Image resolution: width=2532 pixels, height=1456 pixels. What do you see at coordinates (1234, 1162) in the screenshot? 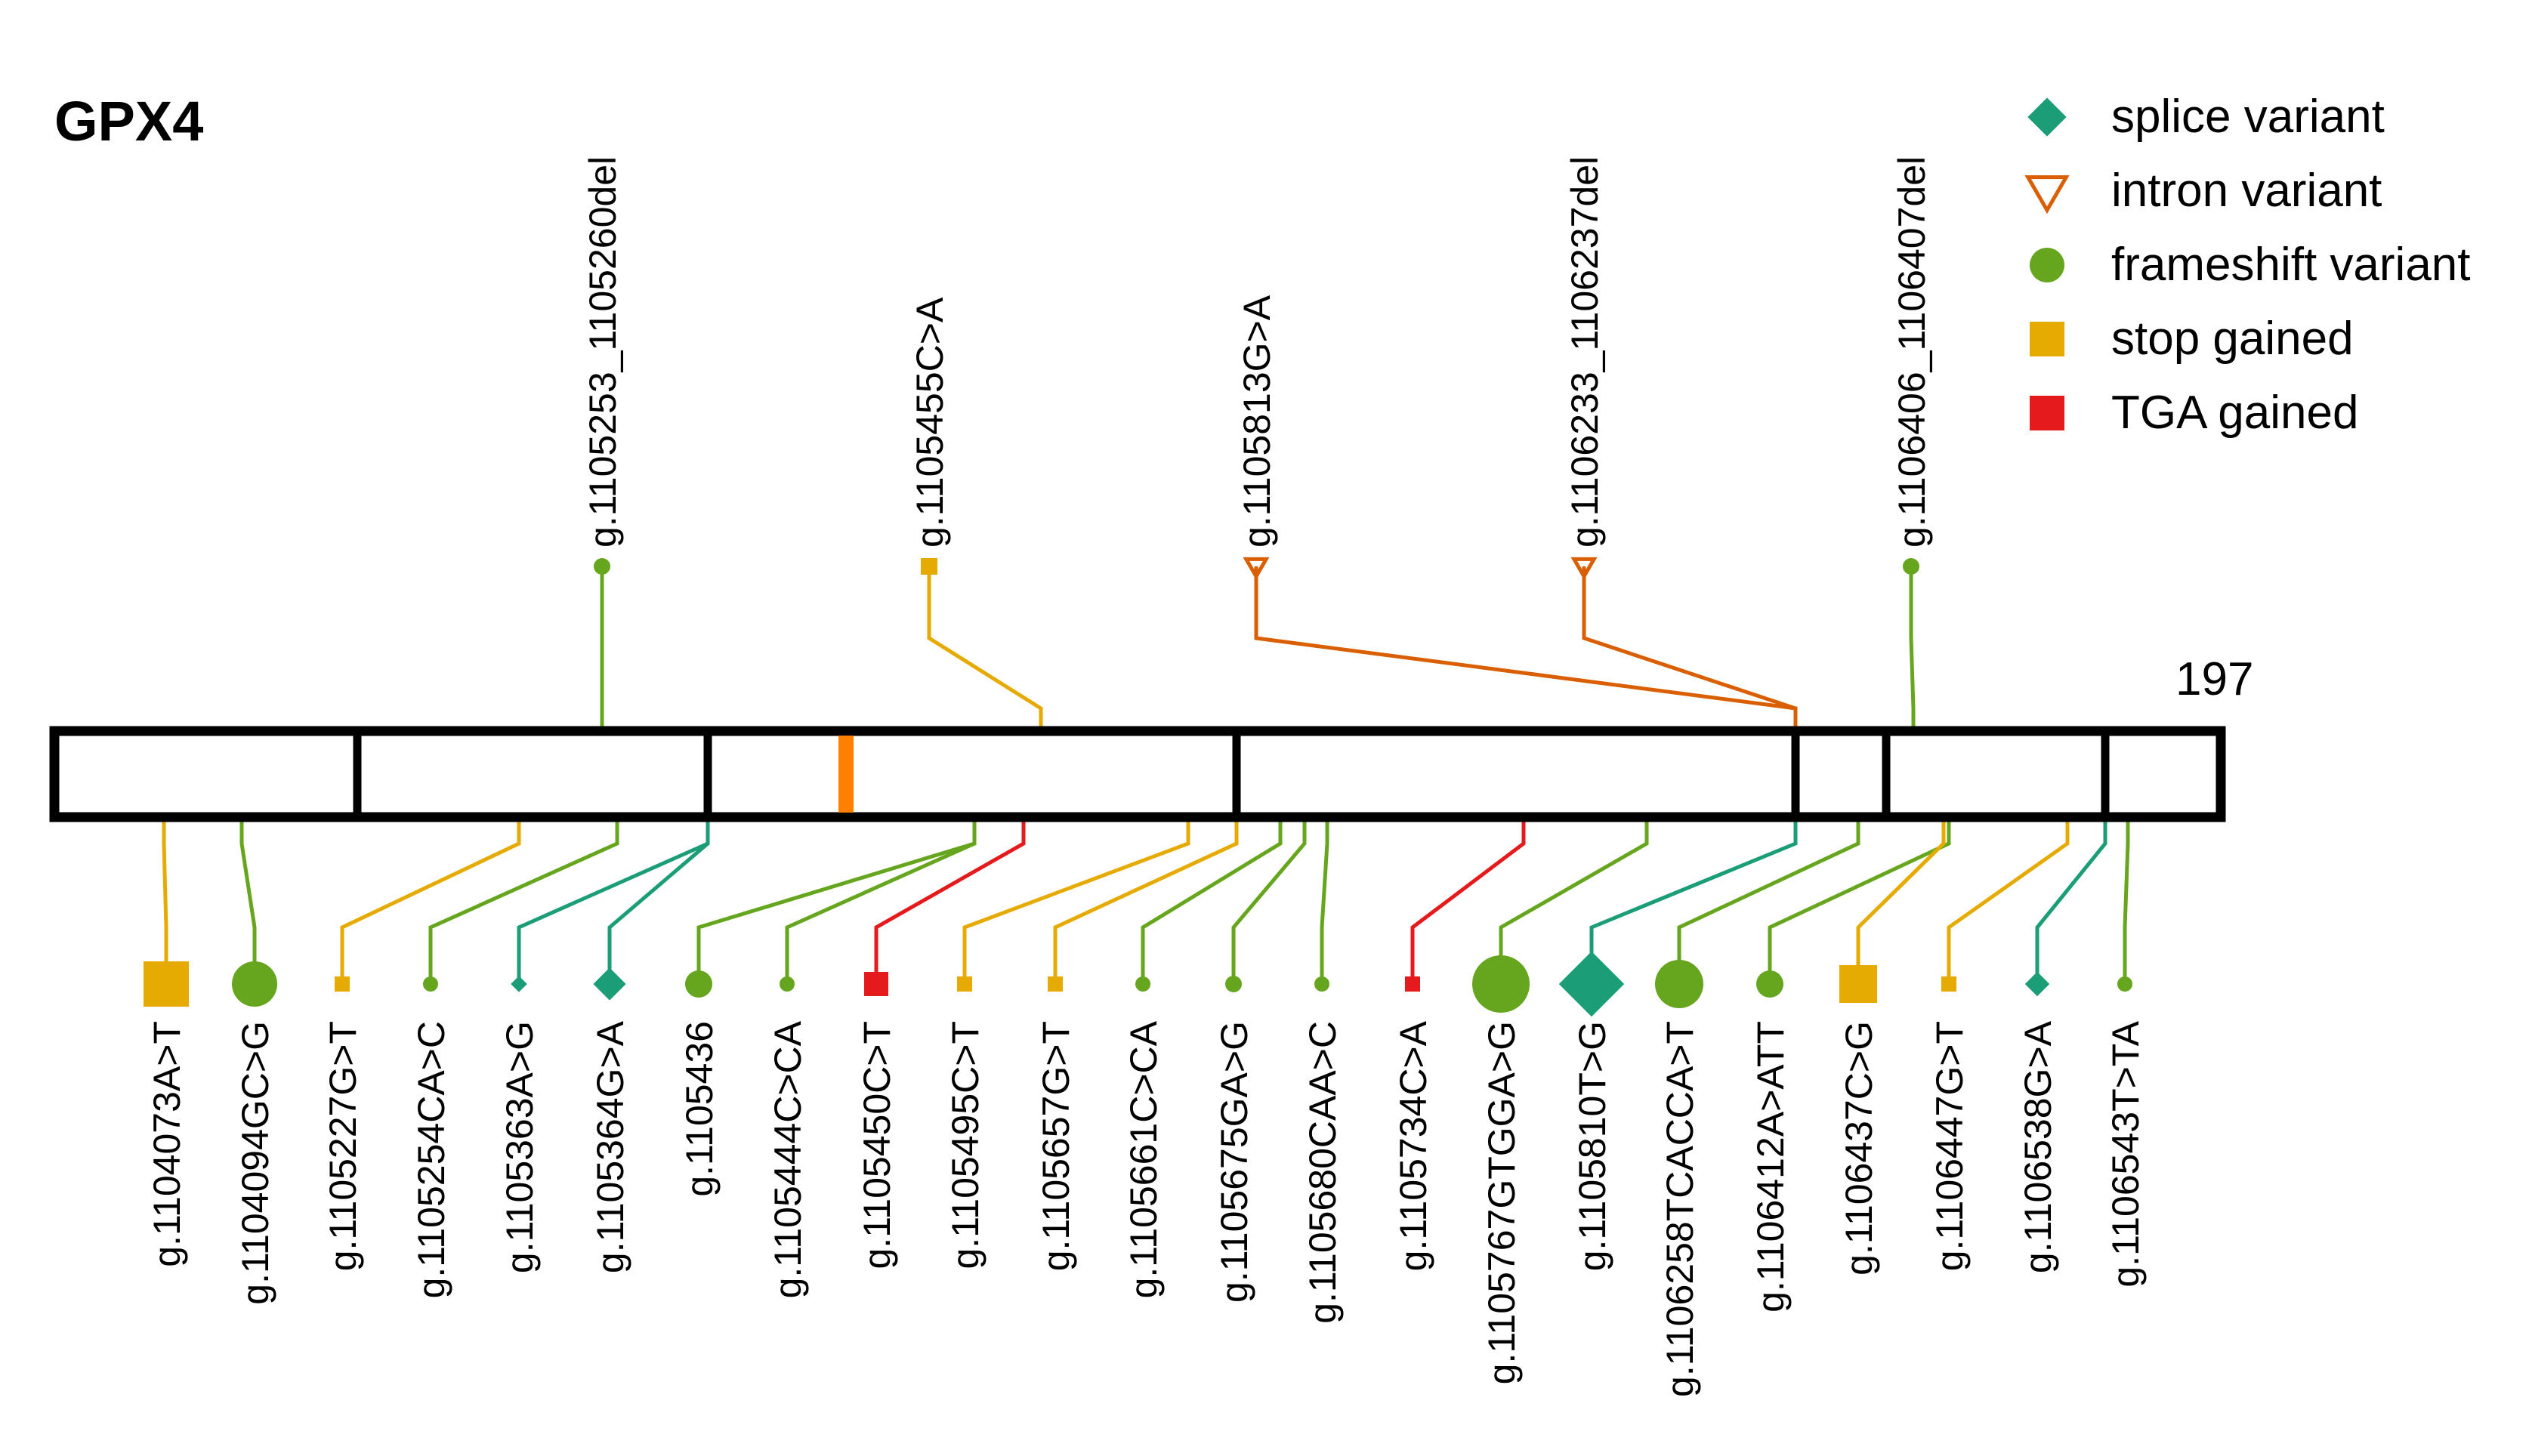
I see `bottom-variant-label: g.1105675GA>G` at bounding box center [1234, 1162].